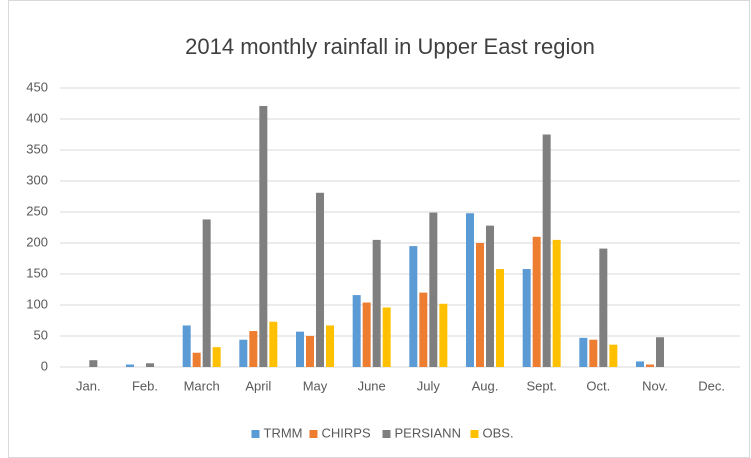 The height and width of the screenshot is (458, 751). I want to click on x-tick-label: Nov., so click(655, 385).